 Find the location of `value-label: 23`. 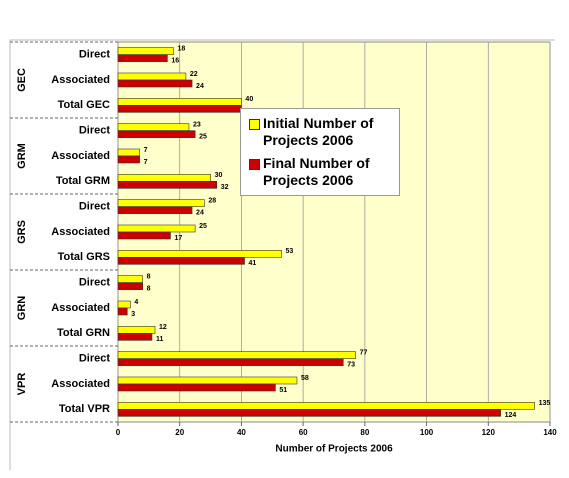

value-label: 23 is located at coordinates (197, 125).